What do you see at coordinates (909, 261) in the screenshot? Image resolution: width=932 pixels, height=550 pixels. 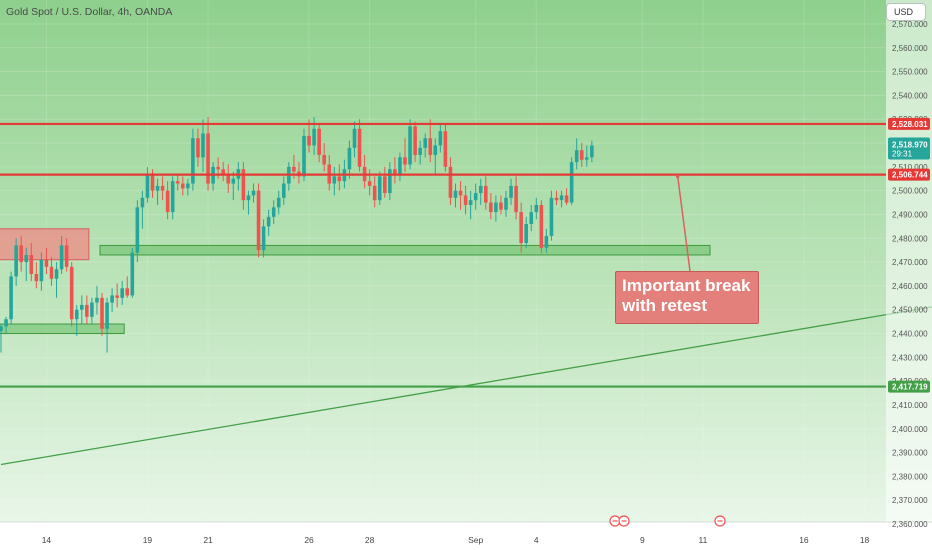 I see `price-axis-panel` at bounding box center [909, 261].